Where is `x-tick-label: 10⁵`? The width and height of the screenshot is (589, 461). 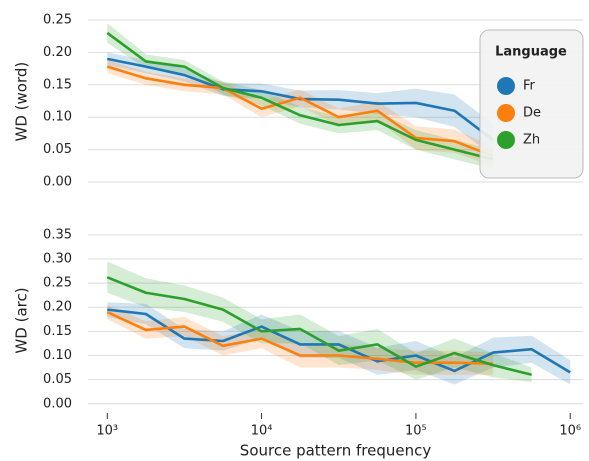 x-tick-label: 10⁵ is located at coordinates (416, 431).